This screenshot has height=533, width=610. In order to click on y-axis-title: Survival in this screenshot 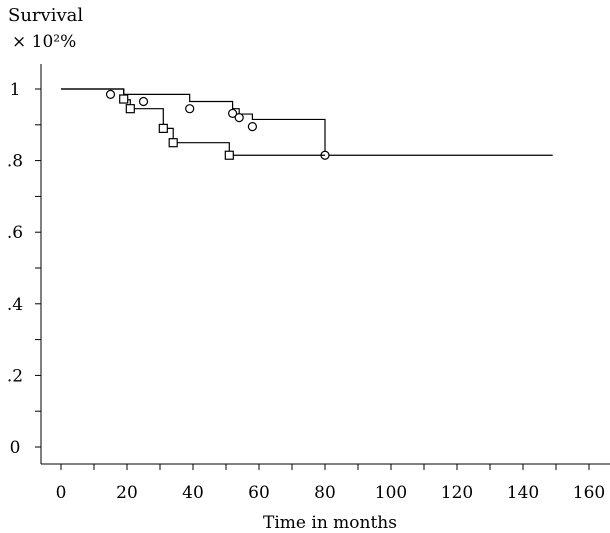, I will do `click(46, 15)`.